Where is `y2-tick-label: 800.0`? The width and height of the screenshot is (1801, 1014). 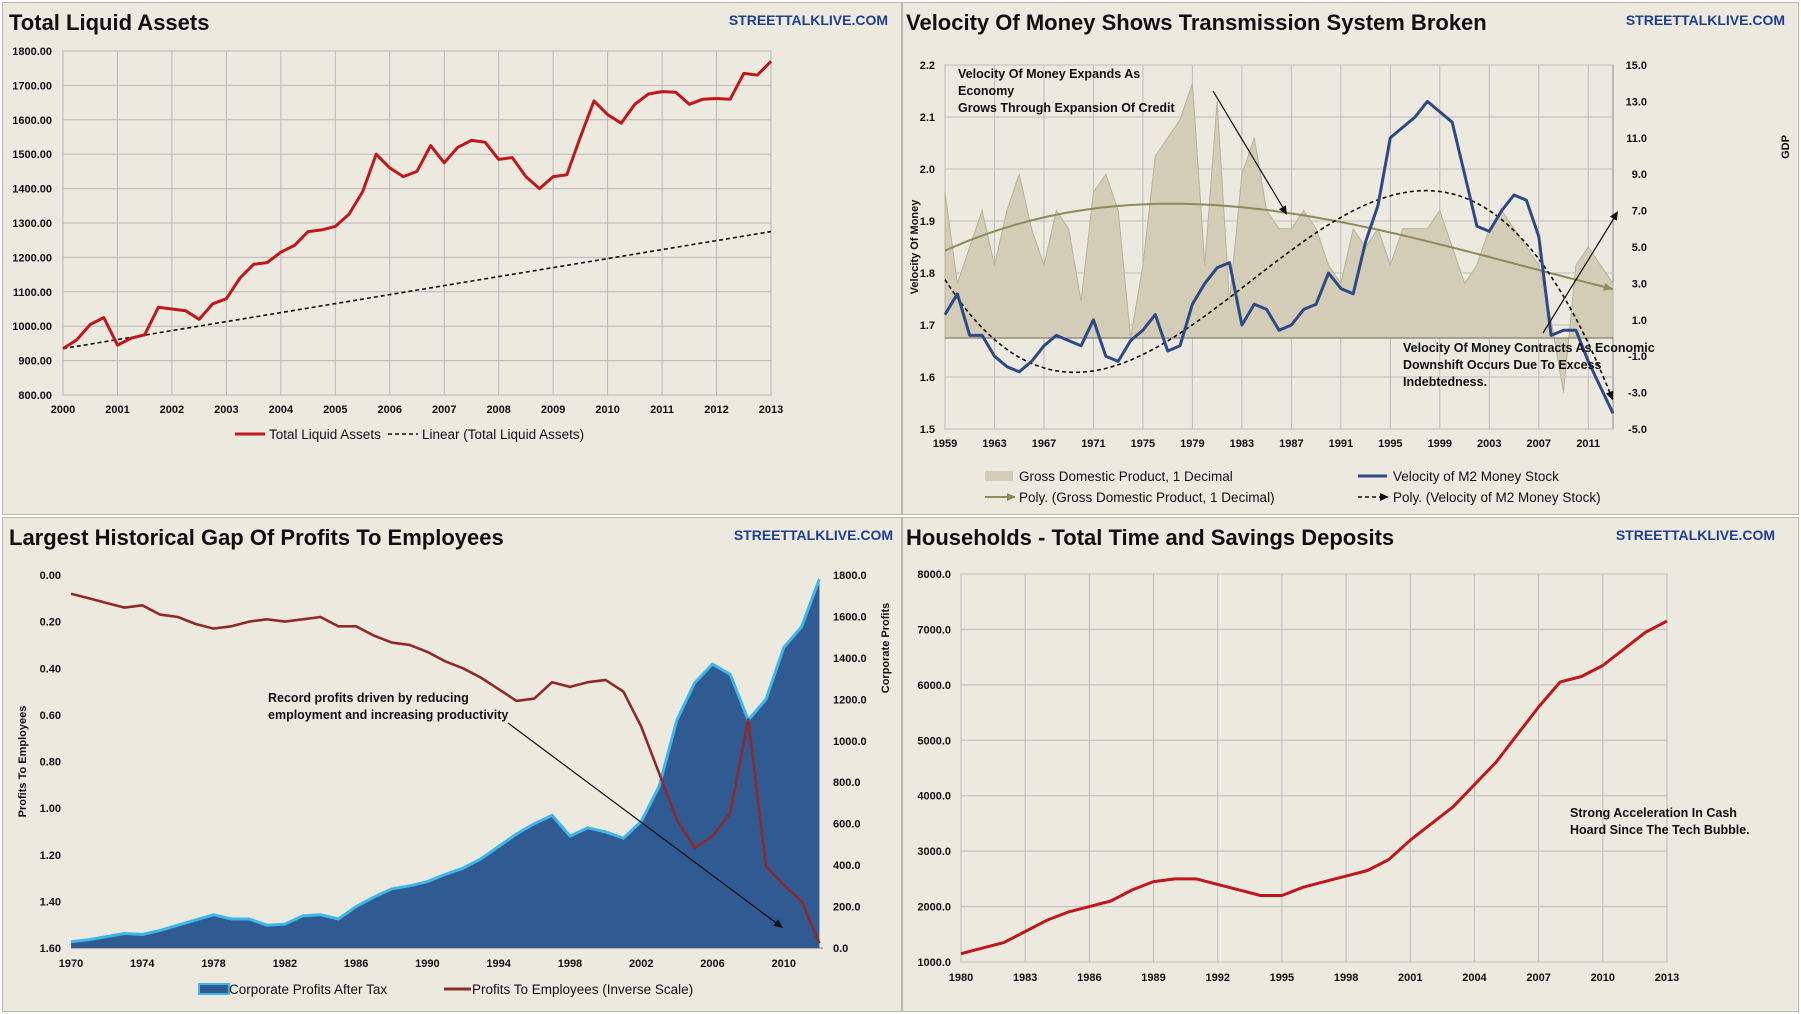
y2-tick-label: 800.0 is located at coordinates (847, 783).